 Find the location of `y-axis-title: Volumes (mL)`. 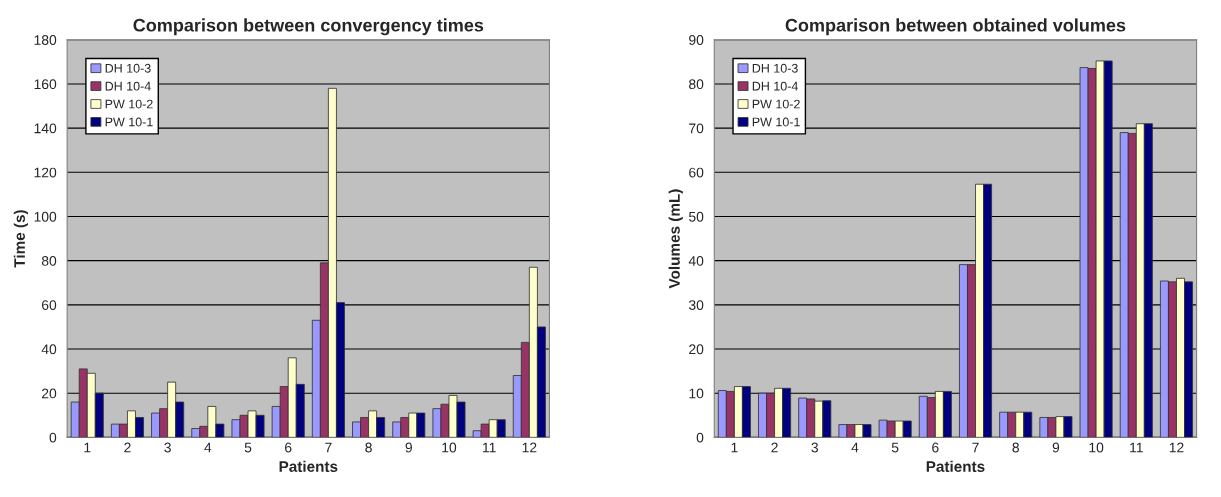

y-axis-title: Volumes (mL) is located at coordinates (675, 239).